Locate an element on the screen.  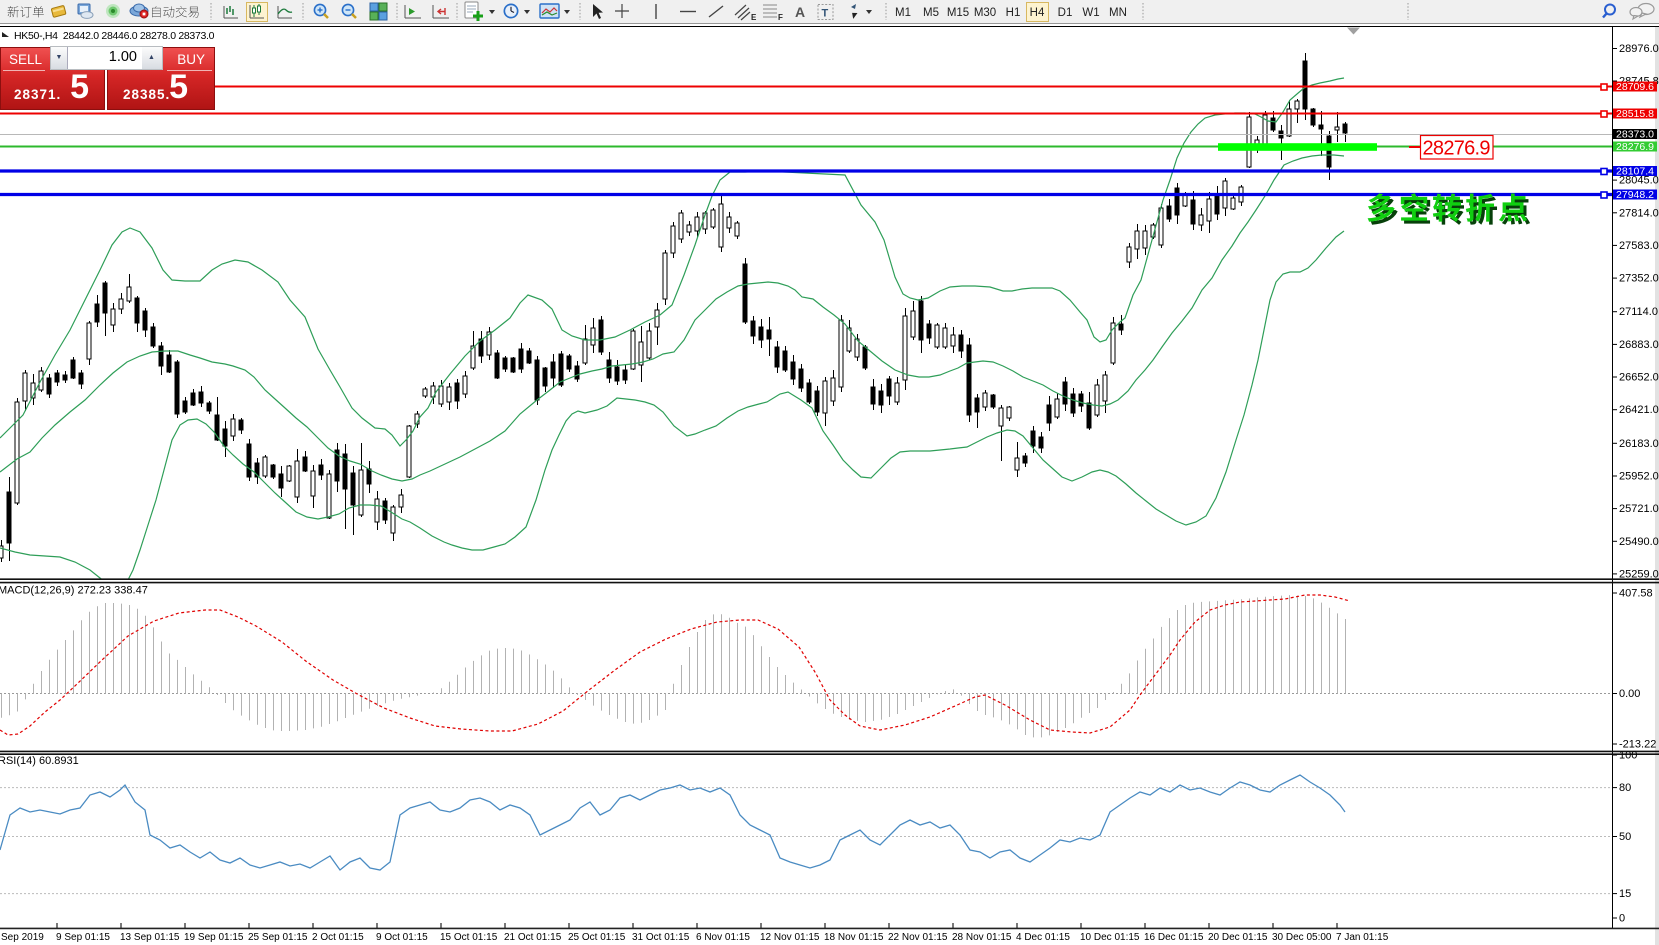
svg-text: 25952.0 is located at coordinates (1639, 477).